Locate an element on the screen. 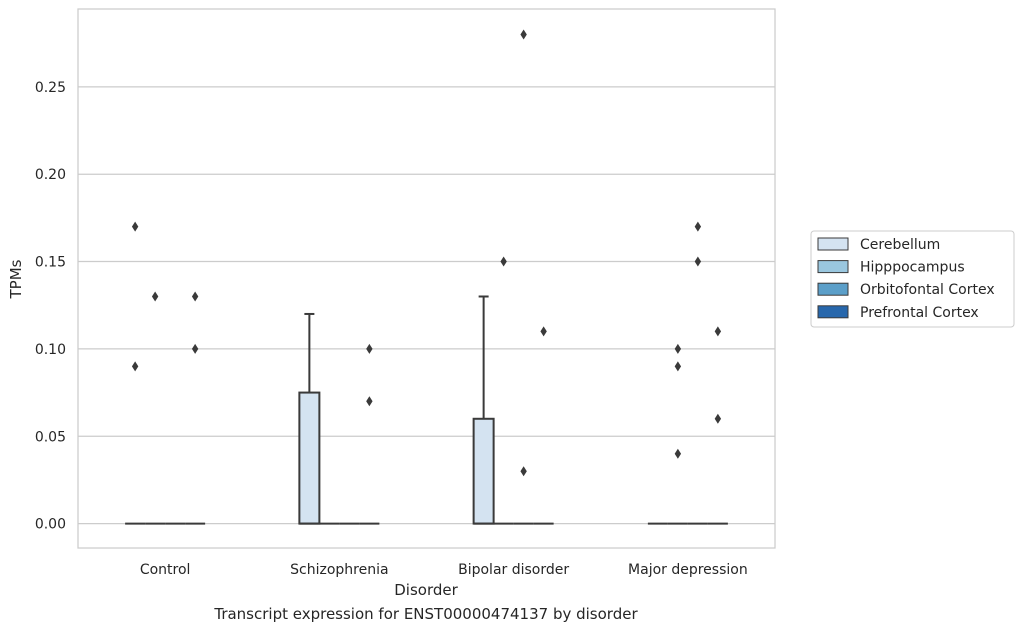  y-axis-ticks: 0.00 0.05 0.10 0.15 0.20 0.25 is located at coordinates (50, 306).